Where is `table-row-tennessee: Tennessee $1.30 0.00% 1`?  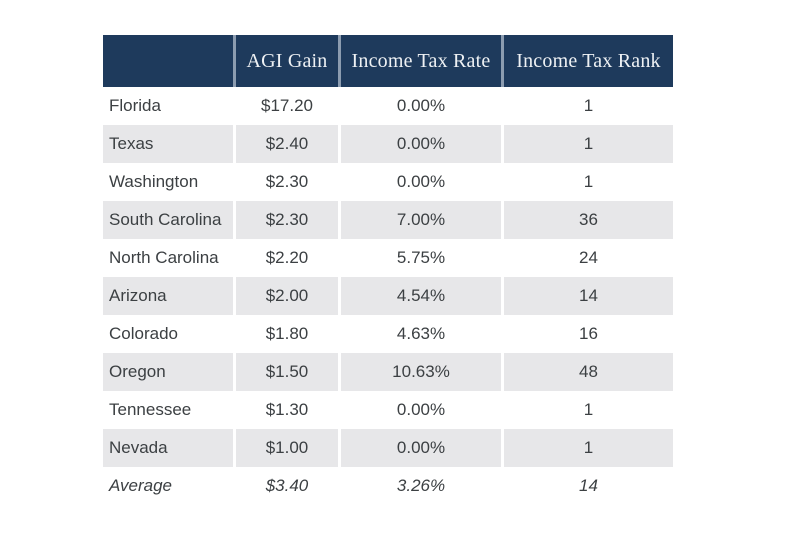 table-row-tennessee: Tennessee $1.30 0.00% 1 is located at coordinates (388, 410).